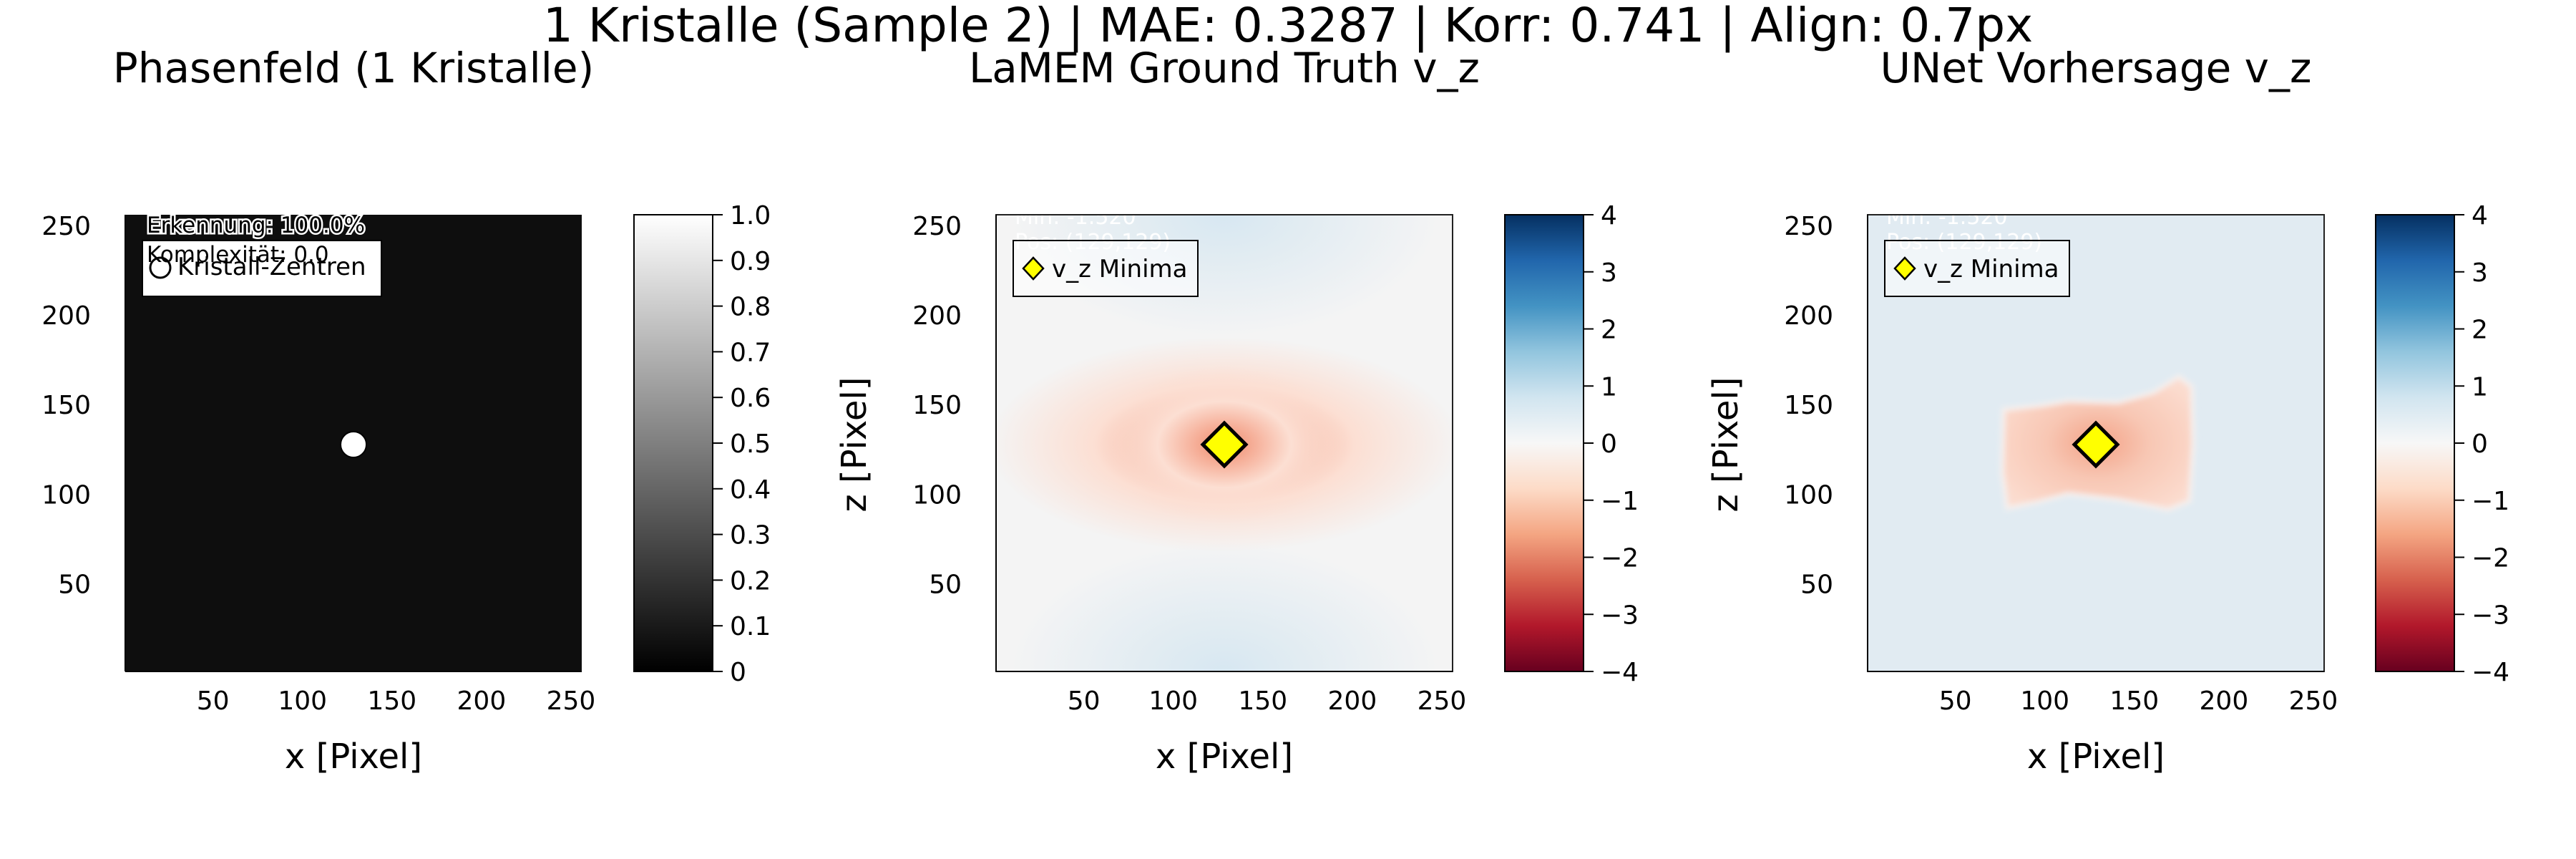 Image resolution: width=2576 pixels, height=859 pixels. Describe the element at coordinates (360, 693) in the screenshot. I see `phase-x-axis: 50 100 150 200 250` at that location.